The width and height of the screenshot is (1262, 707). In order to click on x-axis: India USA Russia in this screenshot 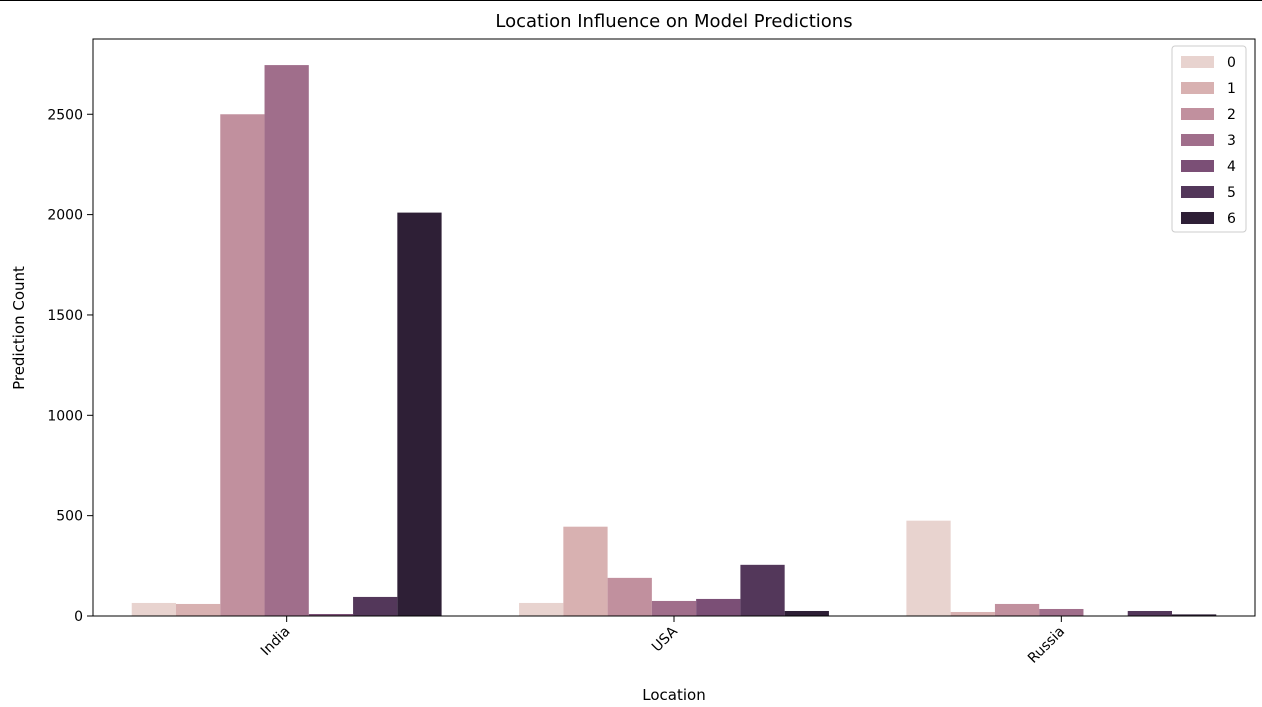, I will do `click(663, 641)`.